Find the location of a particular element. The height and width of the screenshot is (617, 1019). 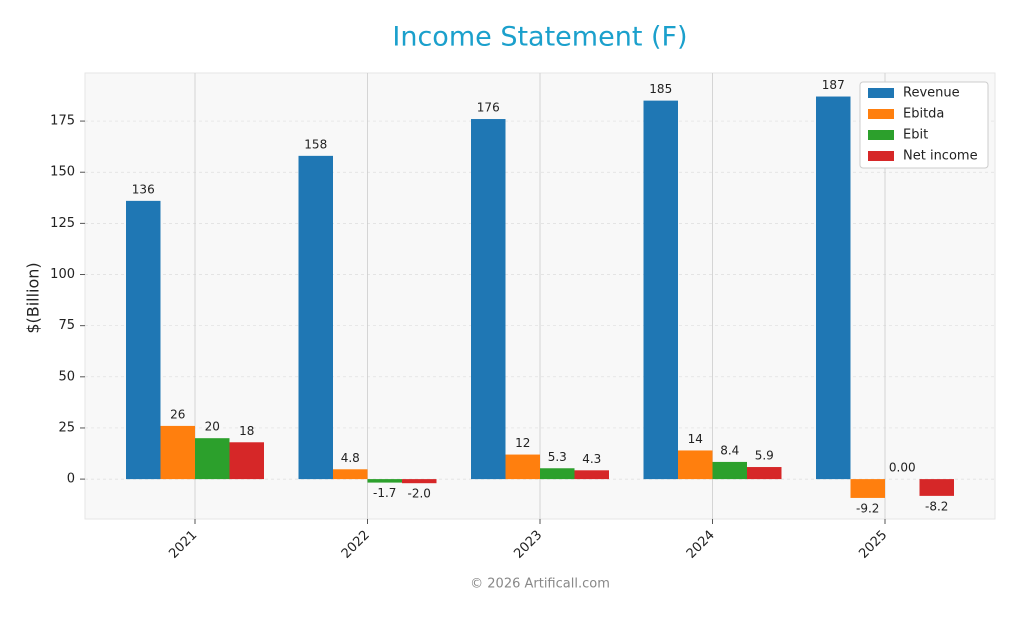

y-tick-label: 175 is located at coordinates (62, 121).